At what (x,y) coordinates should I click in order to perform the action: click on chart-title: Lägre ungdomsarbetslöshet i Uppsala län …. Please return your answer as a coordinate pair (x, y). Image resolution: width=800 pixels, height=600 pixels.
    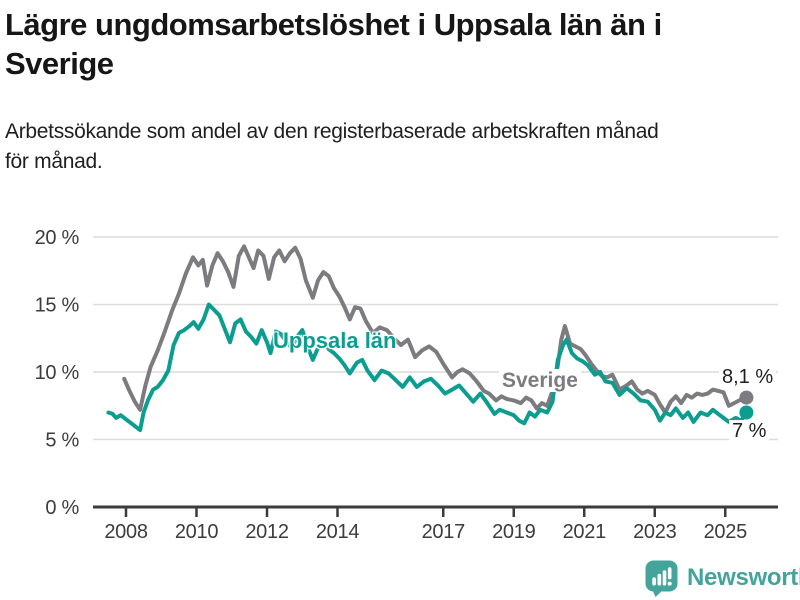
    Looking at the image, I should click on (401, 44).